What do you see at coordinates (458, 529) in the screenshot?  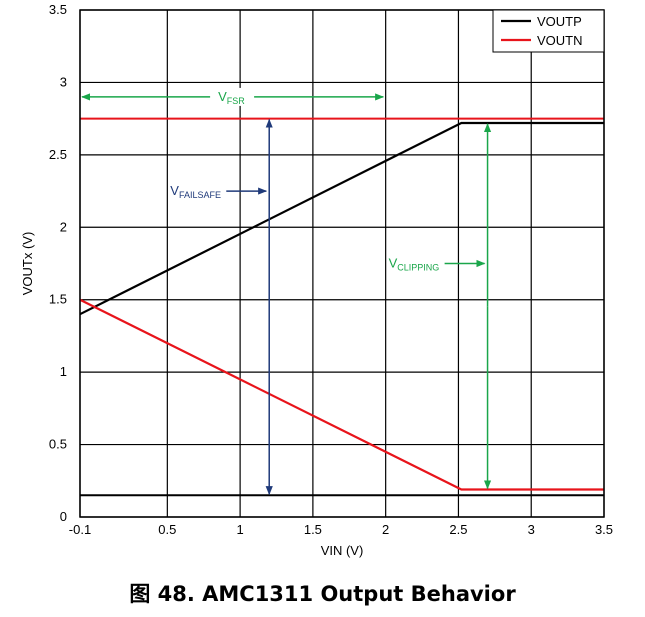 I see `x-tick-label: 2.5` at bounding box center [458, 529].